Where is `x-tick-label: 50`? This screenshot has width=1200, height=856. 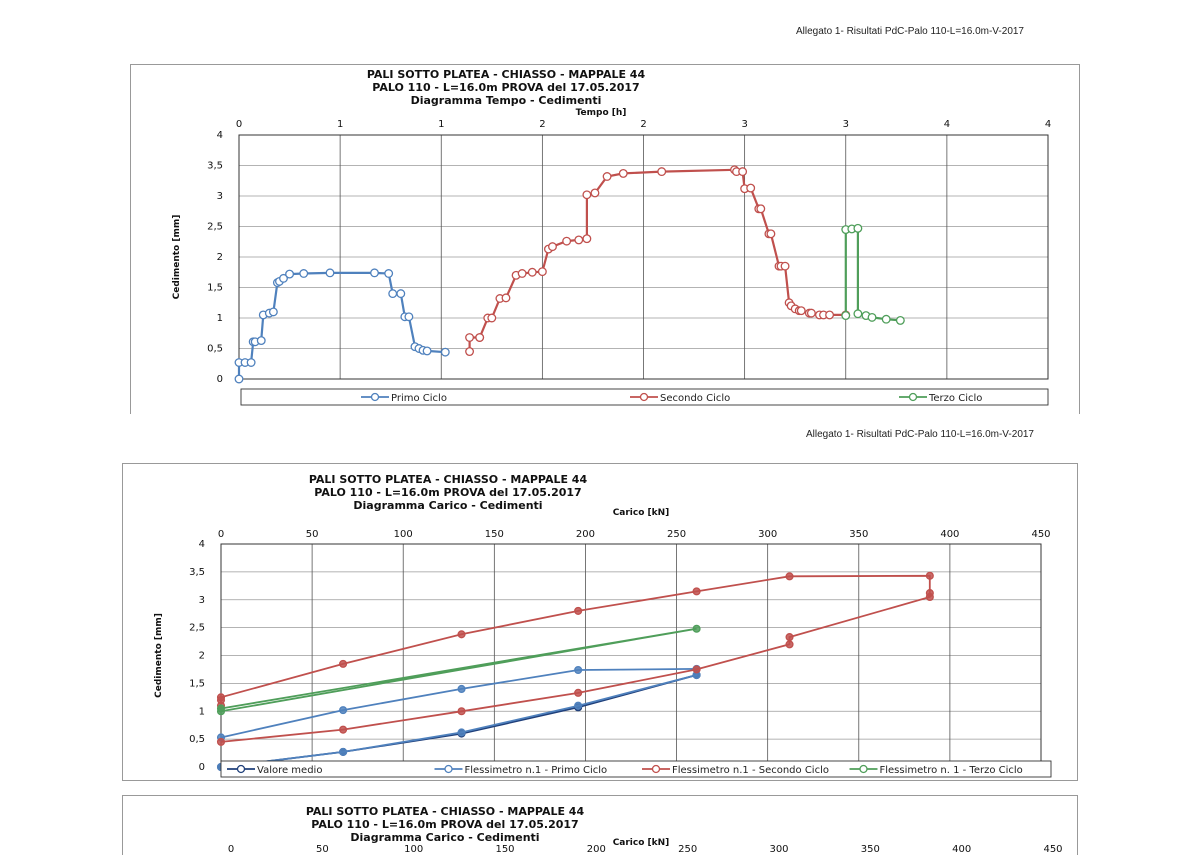
x-tick-label: 50 is located at coordinates (312, 534).